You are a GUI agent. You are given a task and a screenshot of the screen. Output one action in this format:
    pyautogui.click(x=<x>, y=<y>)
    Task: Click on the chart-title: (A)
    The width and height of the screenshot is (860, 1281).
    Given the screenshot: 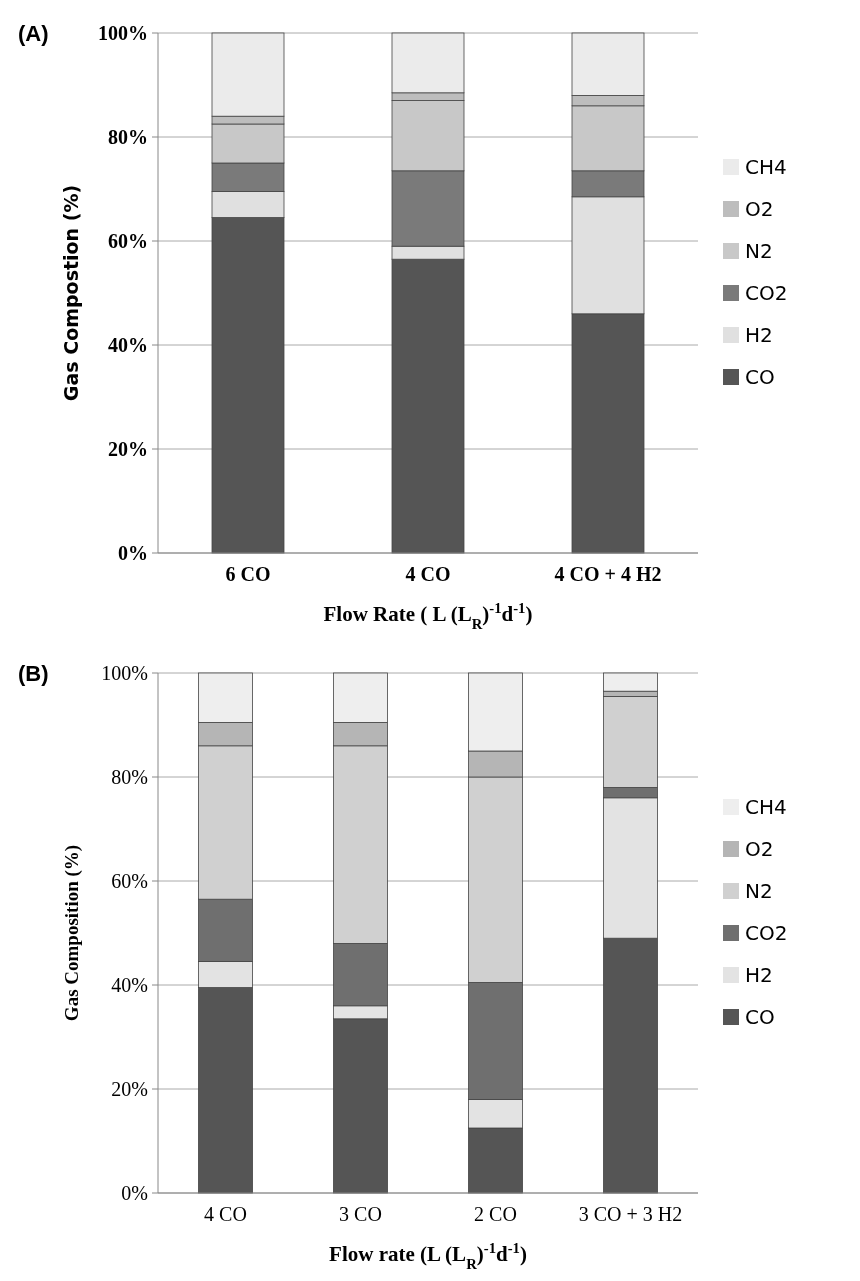 What is the action you would take?
    pyautogui.click(x=33, y=33)
    